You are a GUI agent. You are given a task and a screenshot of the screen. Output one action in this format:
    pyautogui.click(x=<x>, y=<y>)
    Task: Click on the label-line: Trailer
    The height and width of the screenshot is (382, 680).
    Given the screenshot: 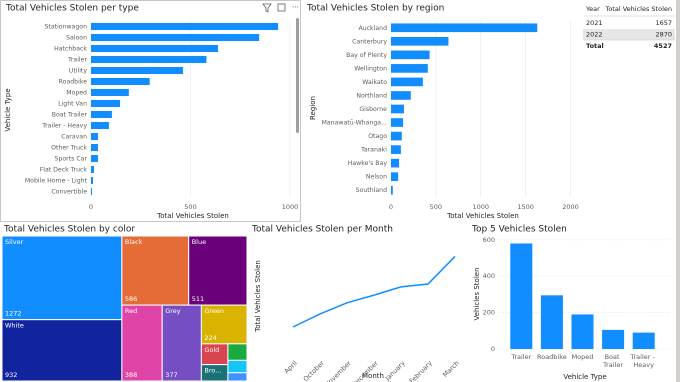 What is the action you would take?
    pyautogui.click(x=612, y=365)
    